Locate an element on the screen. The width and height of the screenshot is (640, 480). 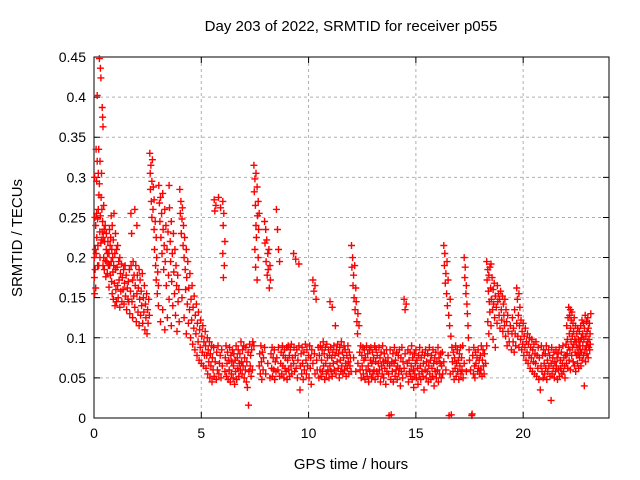
y-tick-label: 0.45 is located at coordinates (72, 57).